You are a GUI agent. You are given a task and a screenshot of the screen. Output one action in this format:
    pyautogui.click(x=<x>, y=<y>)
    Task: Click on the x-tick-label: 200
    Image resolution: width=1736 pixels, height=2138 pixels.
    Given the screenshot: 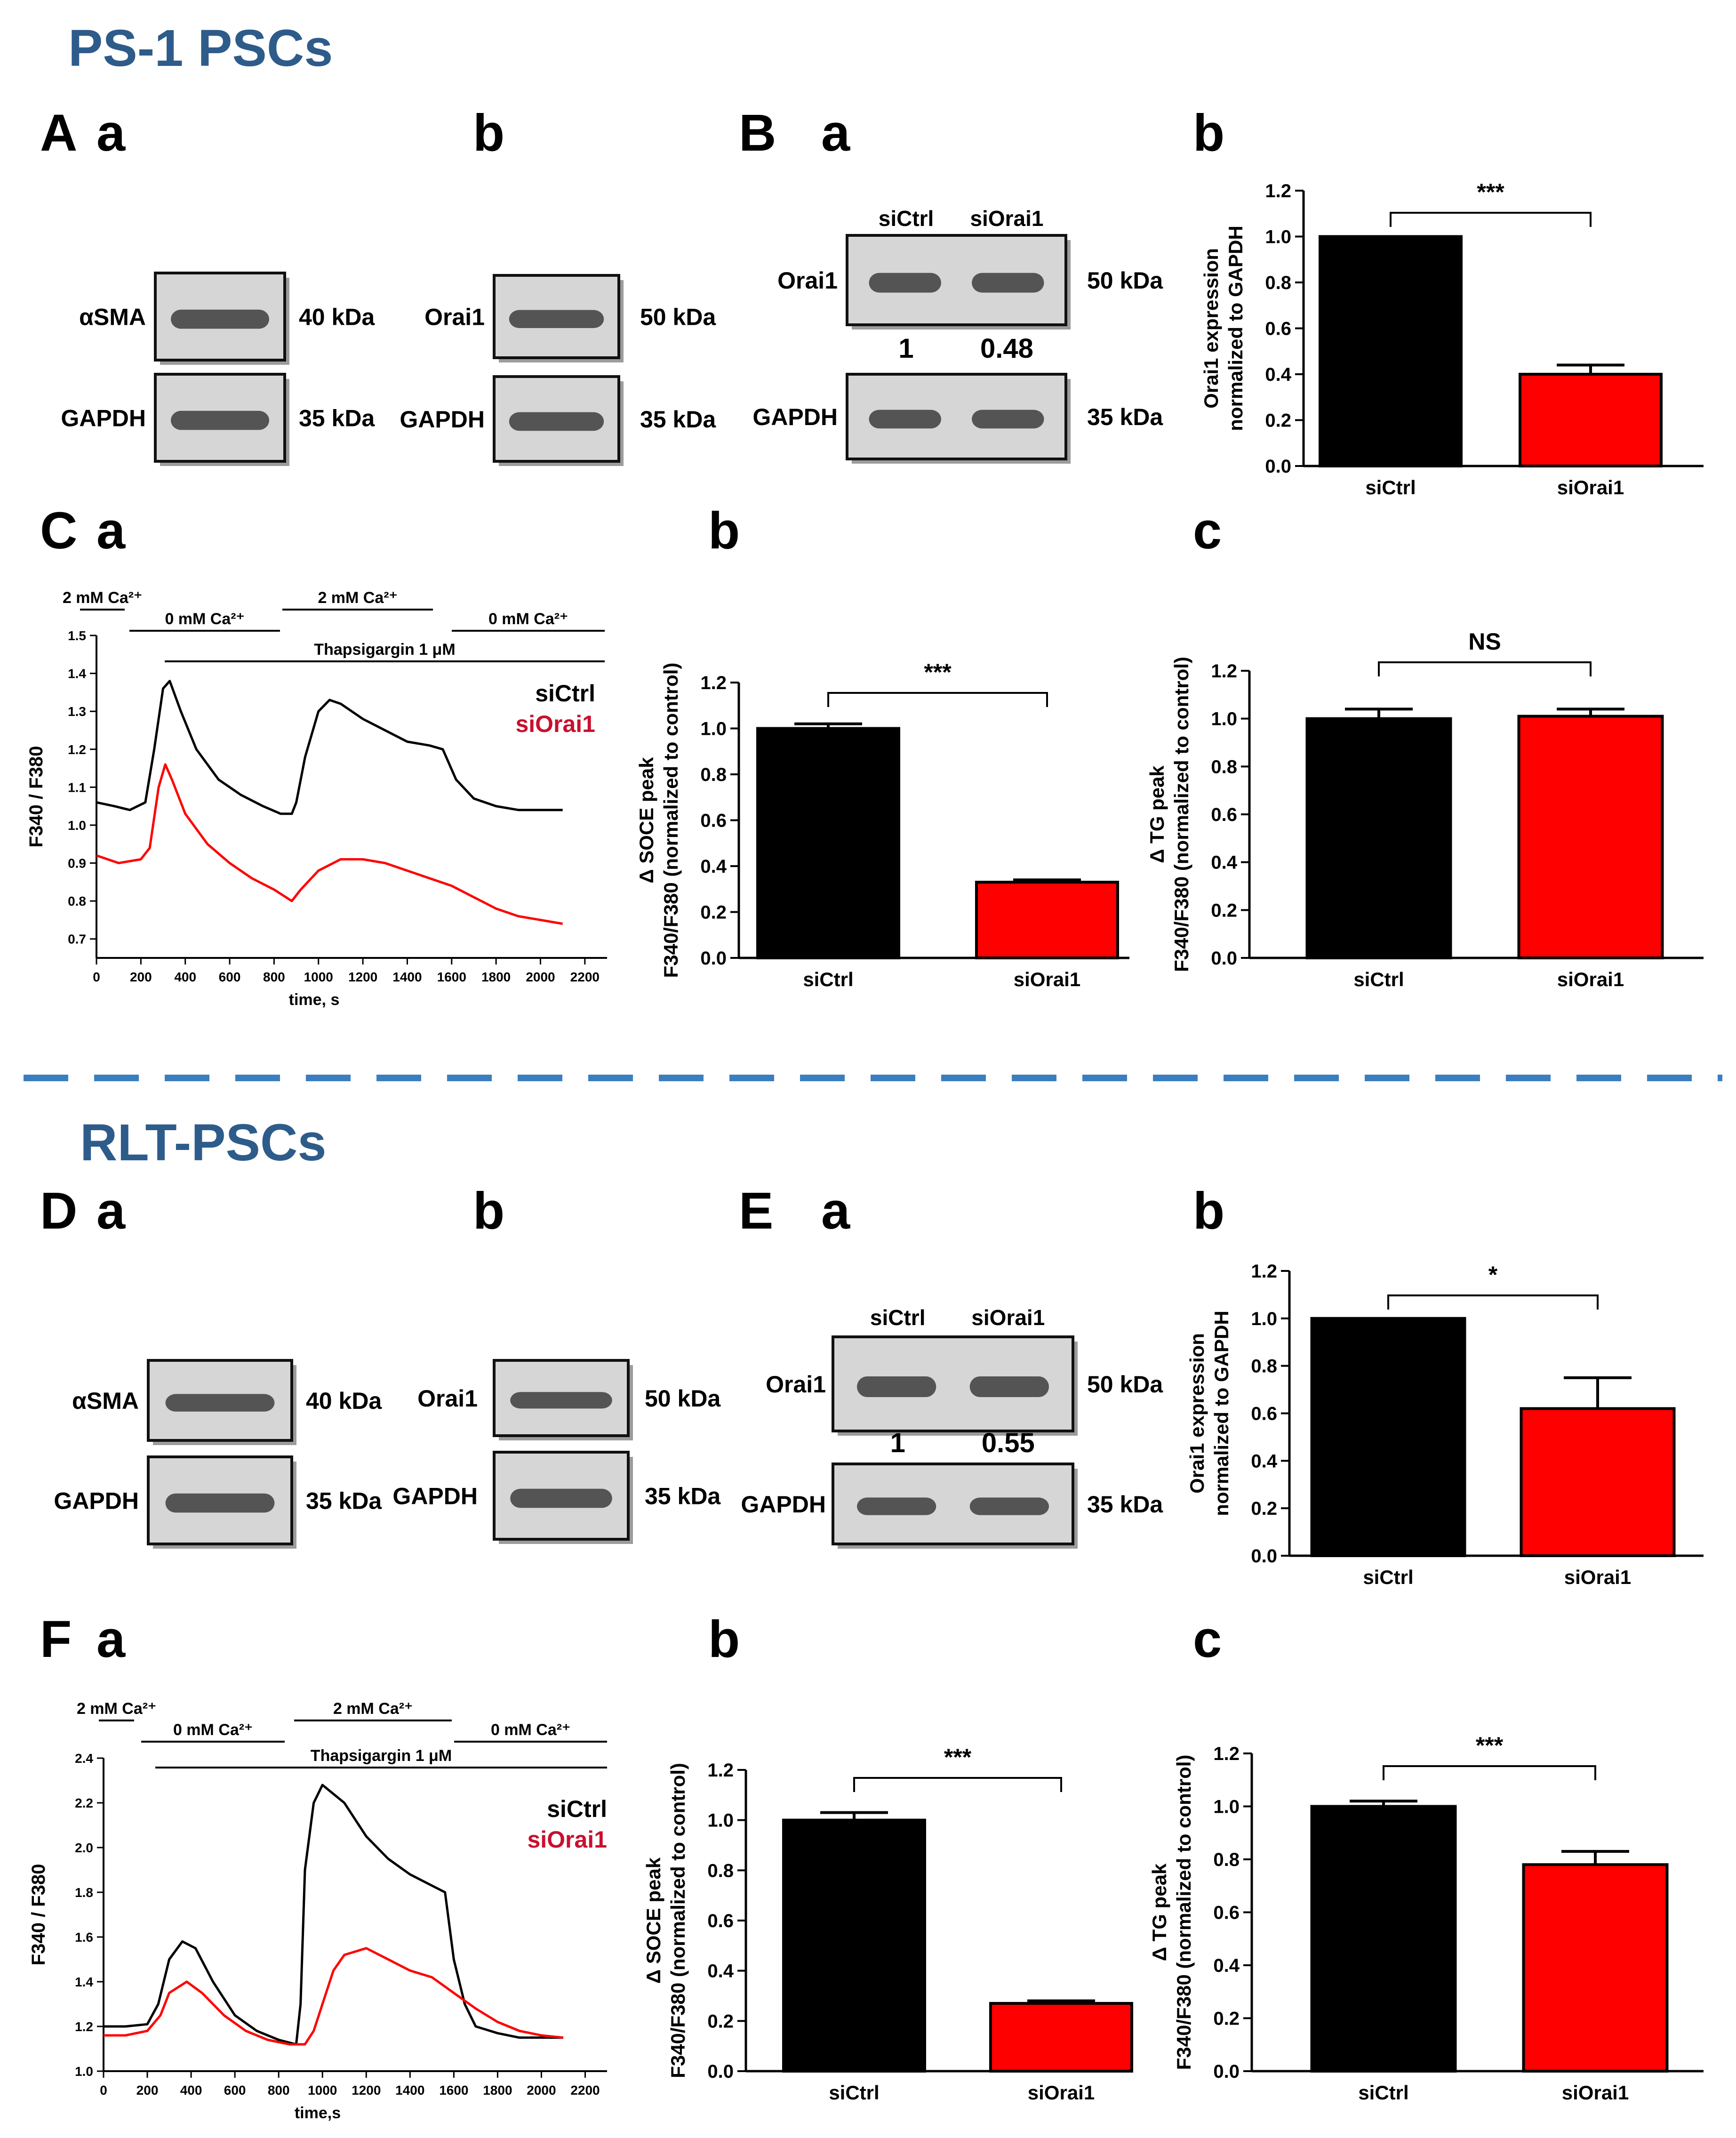 What is the action you would take?
    pyautogui.click(x=147, y=2091)
    